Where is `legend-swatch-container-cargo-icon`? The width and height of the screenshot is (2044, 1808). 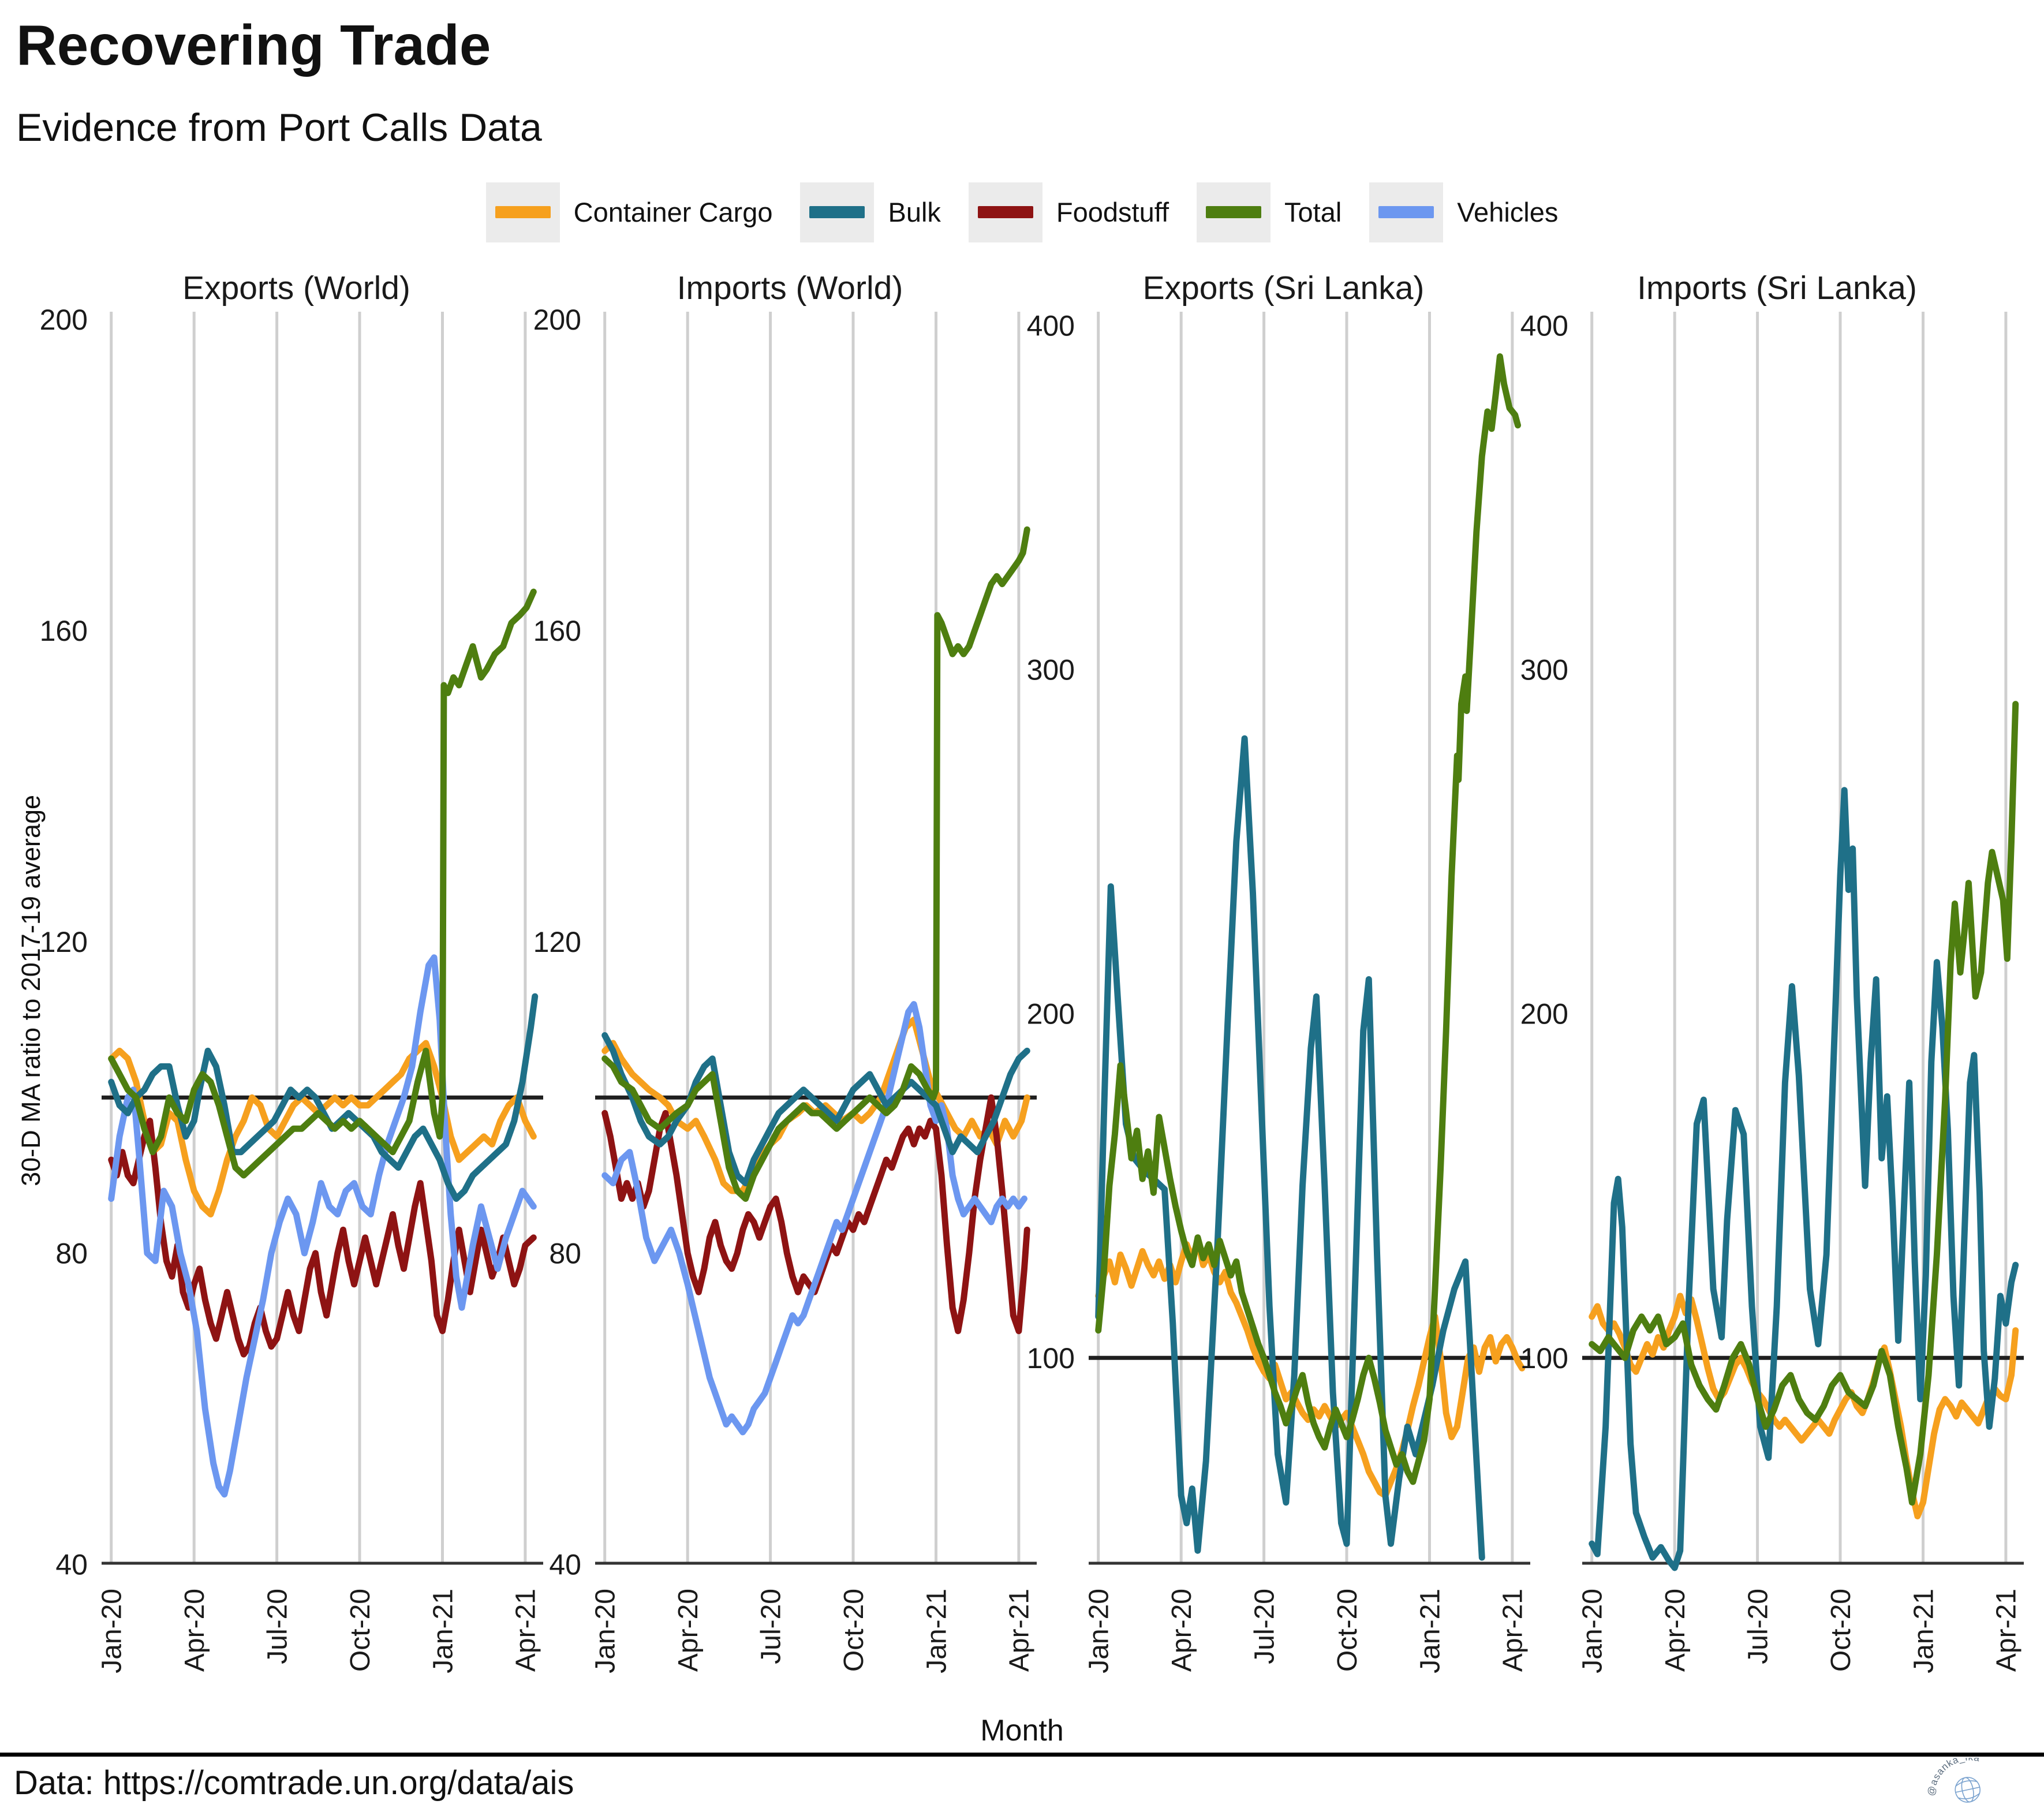 legend-swatch-container-cargo-icon is located at coordinates (523, 212).